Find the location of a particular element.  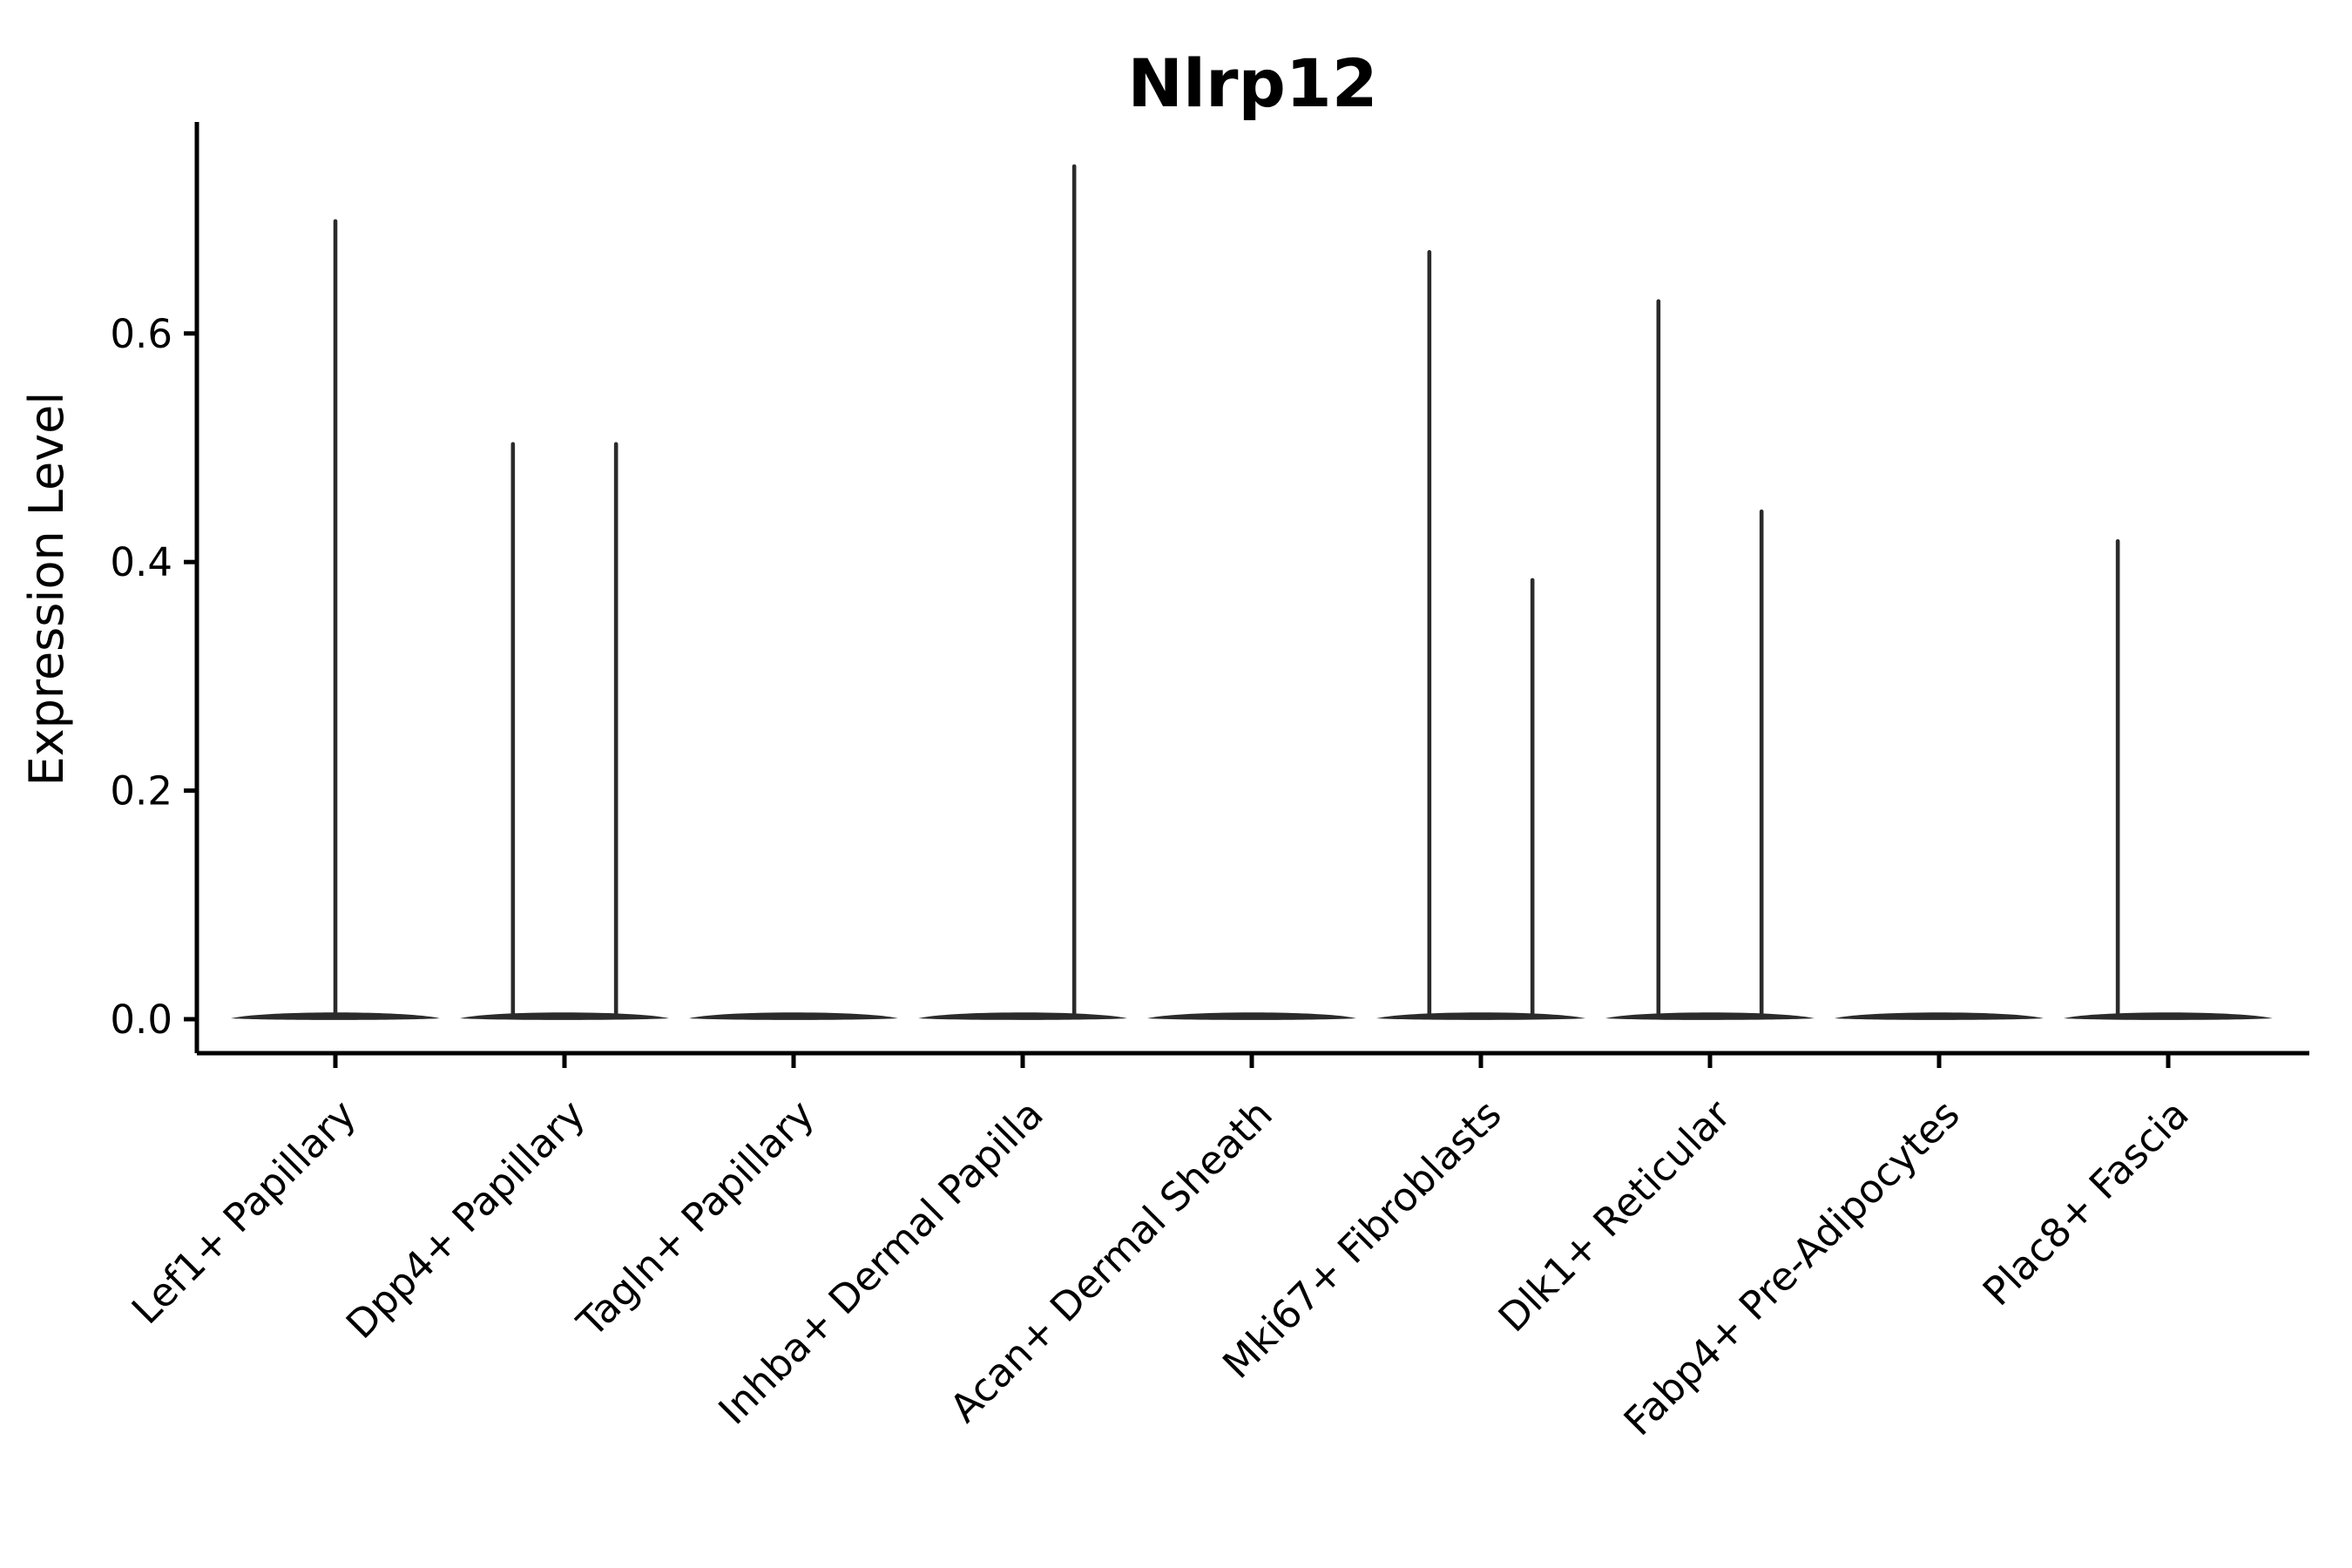

x-tick-label: Lef1+ Papillary is located at coordinates (244, 1212).